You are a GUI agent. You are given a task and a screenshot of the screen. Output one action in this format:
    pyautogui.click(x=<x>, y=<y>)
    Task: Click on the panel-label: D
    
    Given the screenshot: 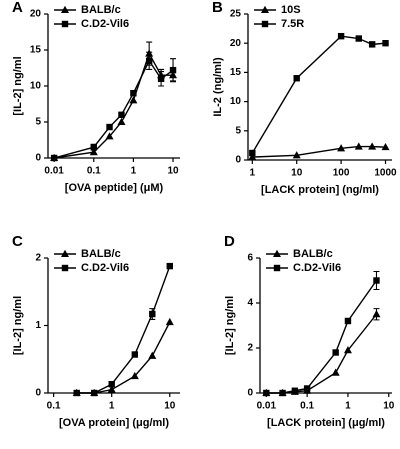 What is the action you would take?
    pyautogui.click(x=229, y=241)
    